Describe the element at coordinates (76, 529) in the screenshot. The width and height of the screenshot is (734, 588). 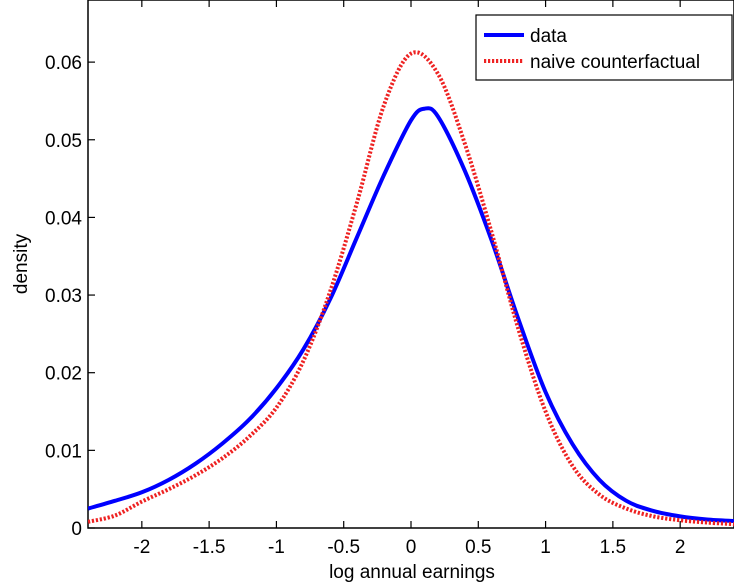
I see `y-tick-label: 0` at that location.